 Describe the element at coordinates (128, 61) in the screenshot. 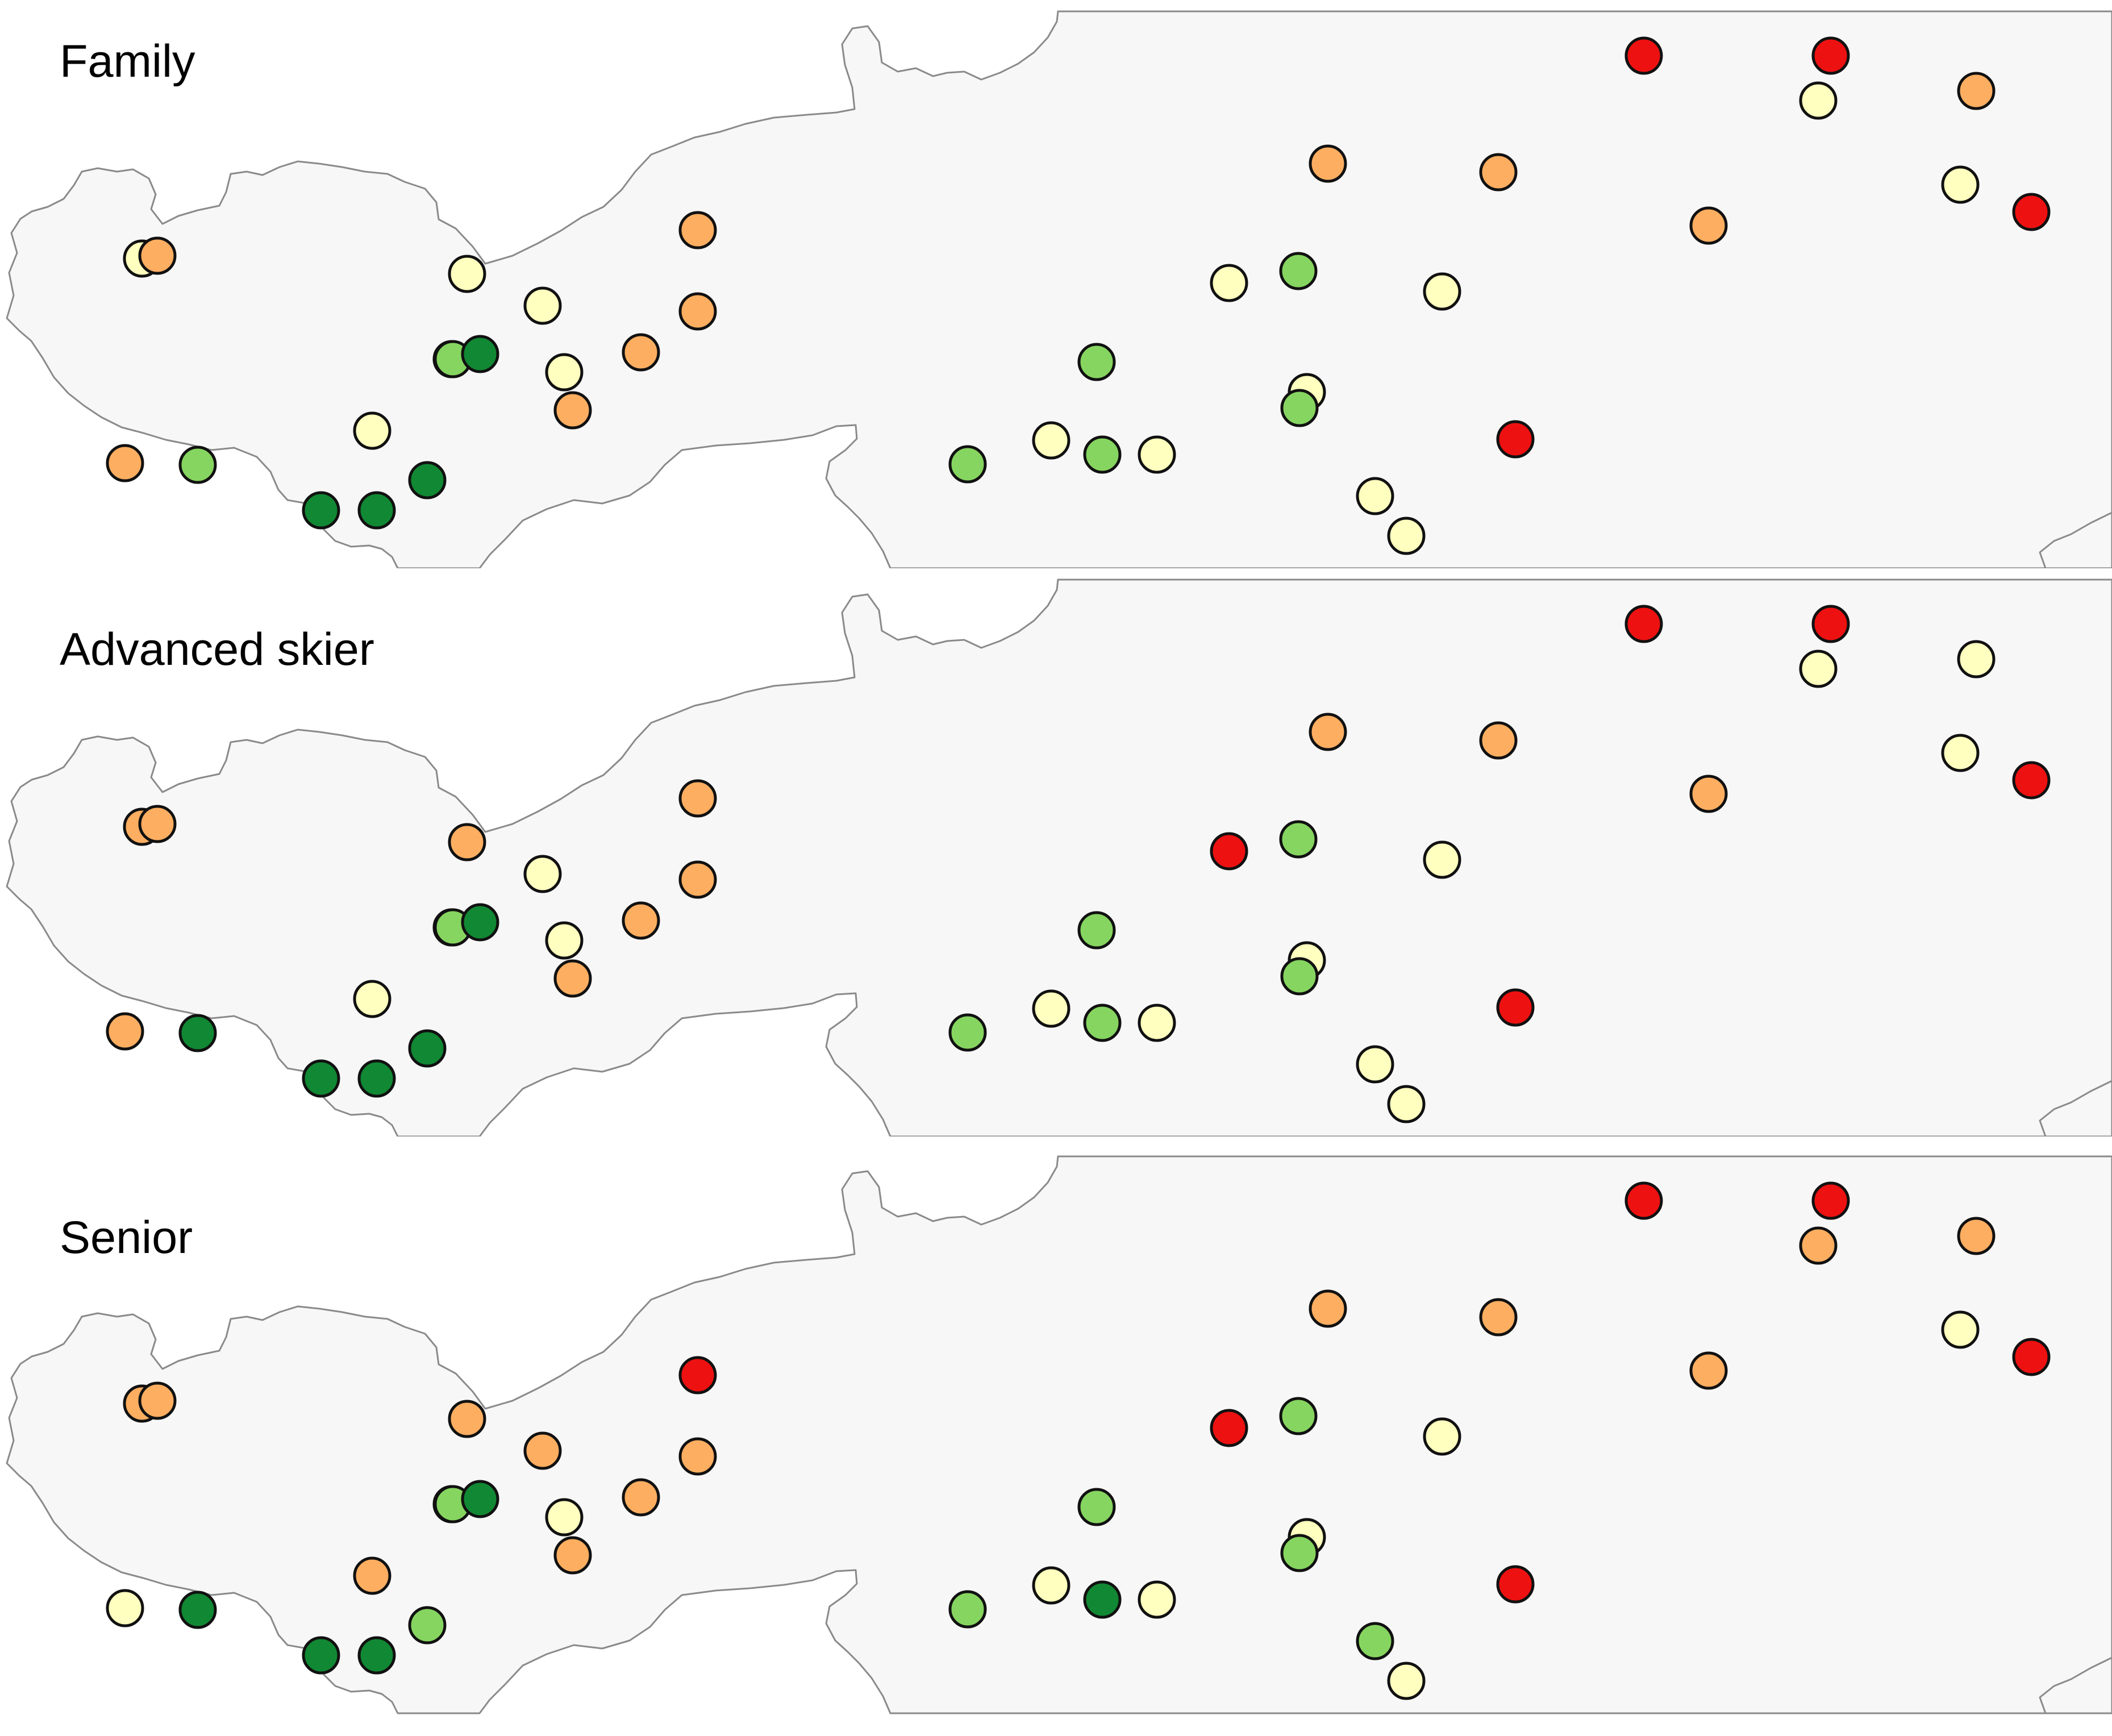

I see `panel-title: Family` at that location.